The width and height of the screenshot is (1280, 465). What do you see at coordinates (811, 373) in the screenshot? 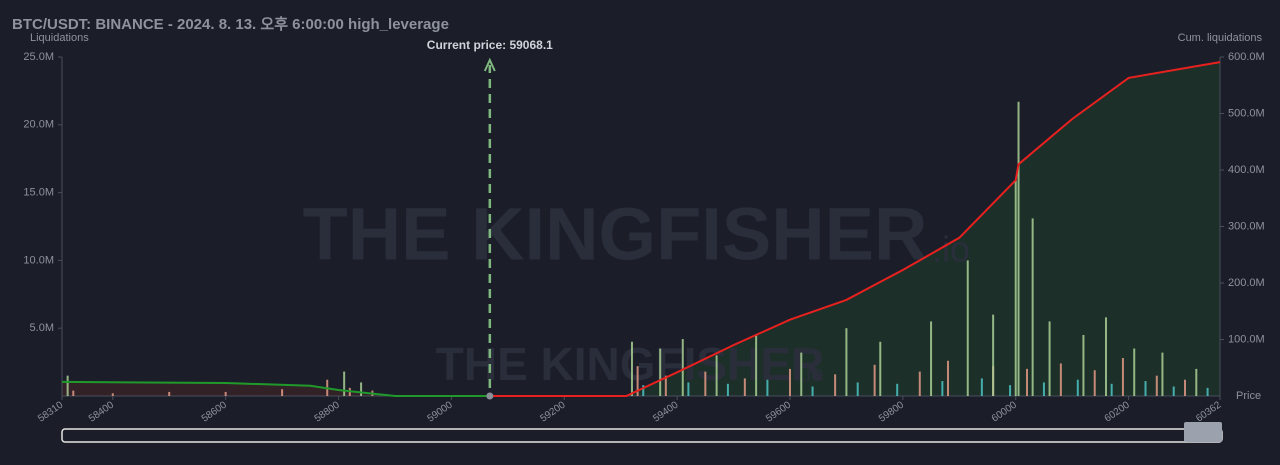
I see `watermark-suffix: .io` at bounding box center [811, 373].